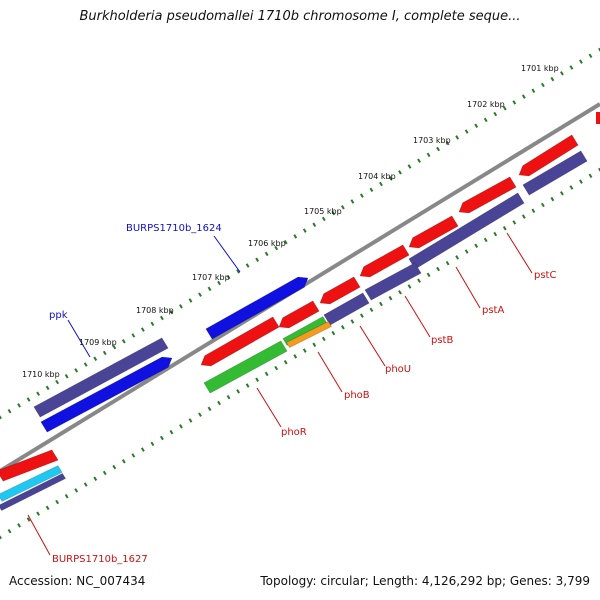  Describe the element at coordinates (77, 581) in the screenshot. I see `accession-text: Accession: NC_007434` at that location.